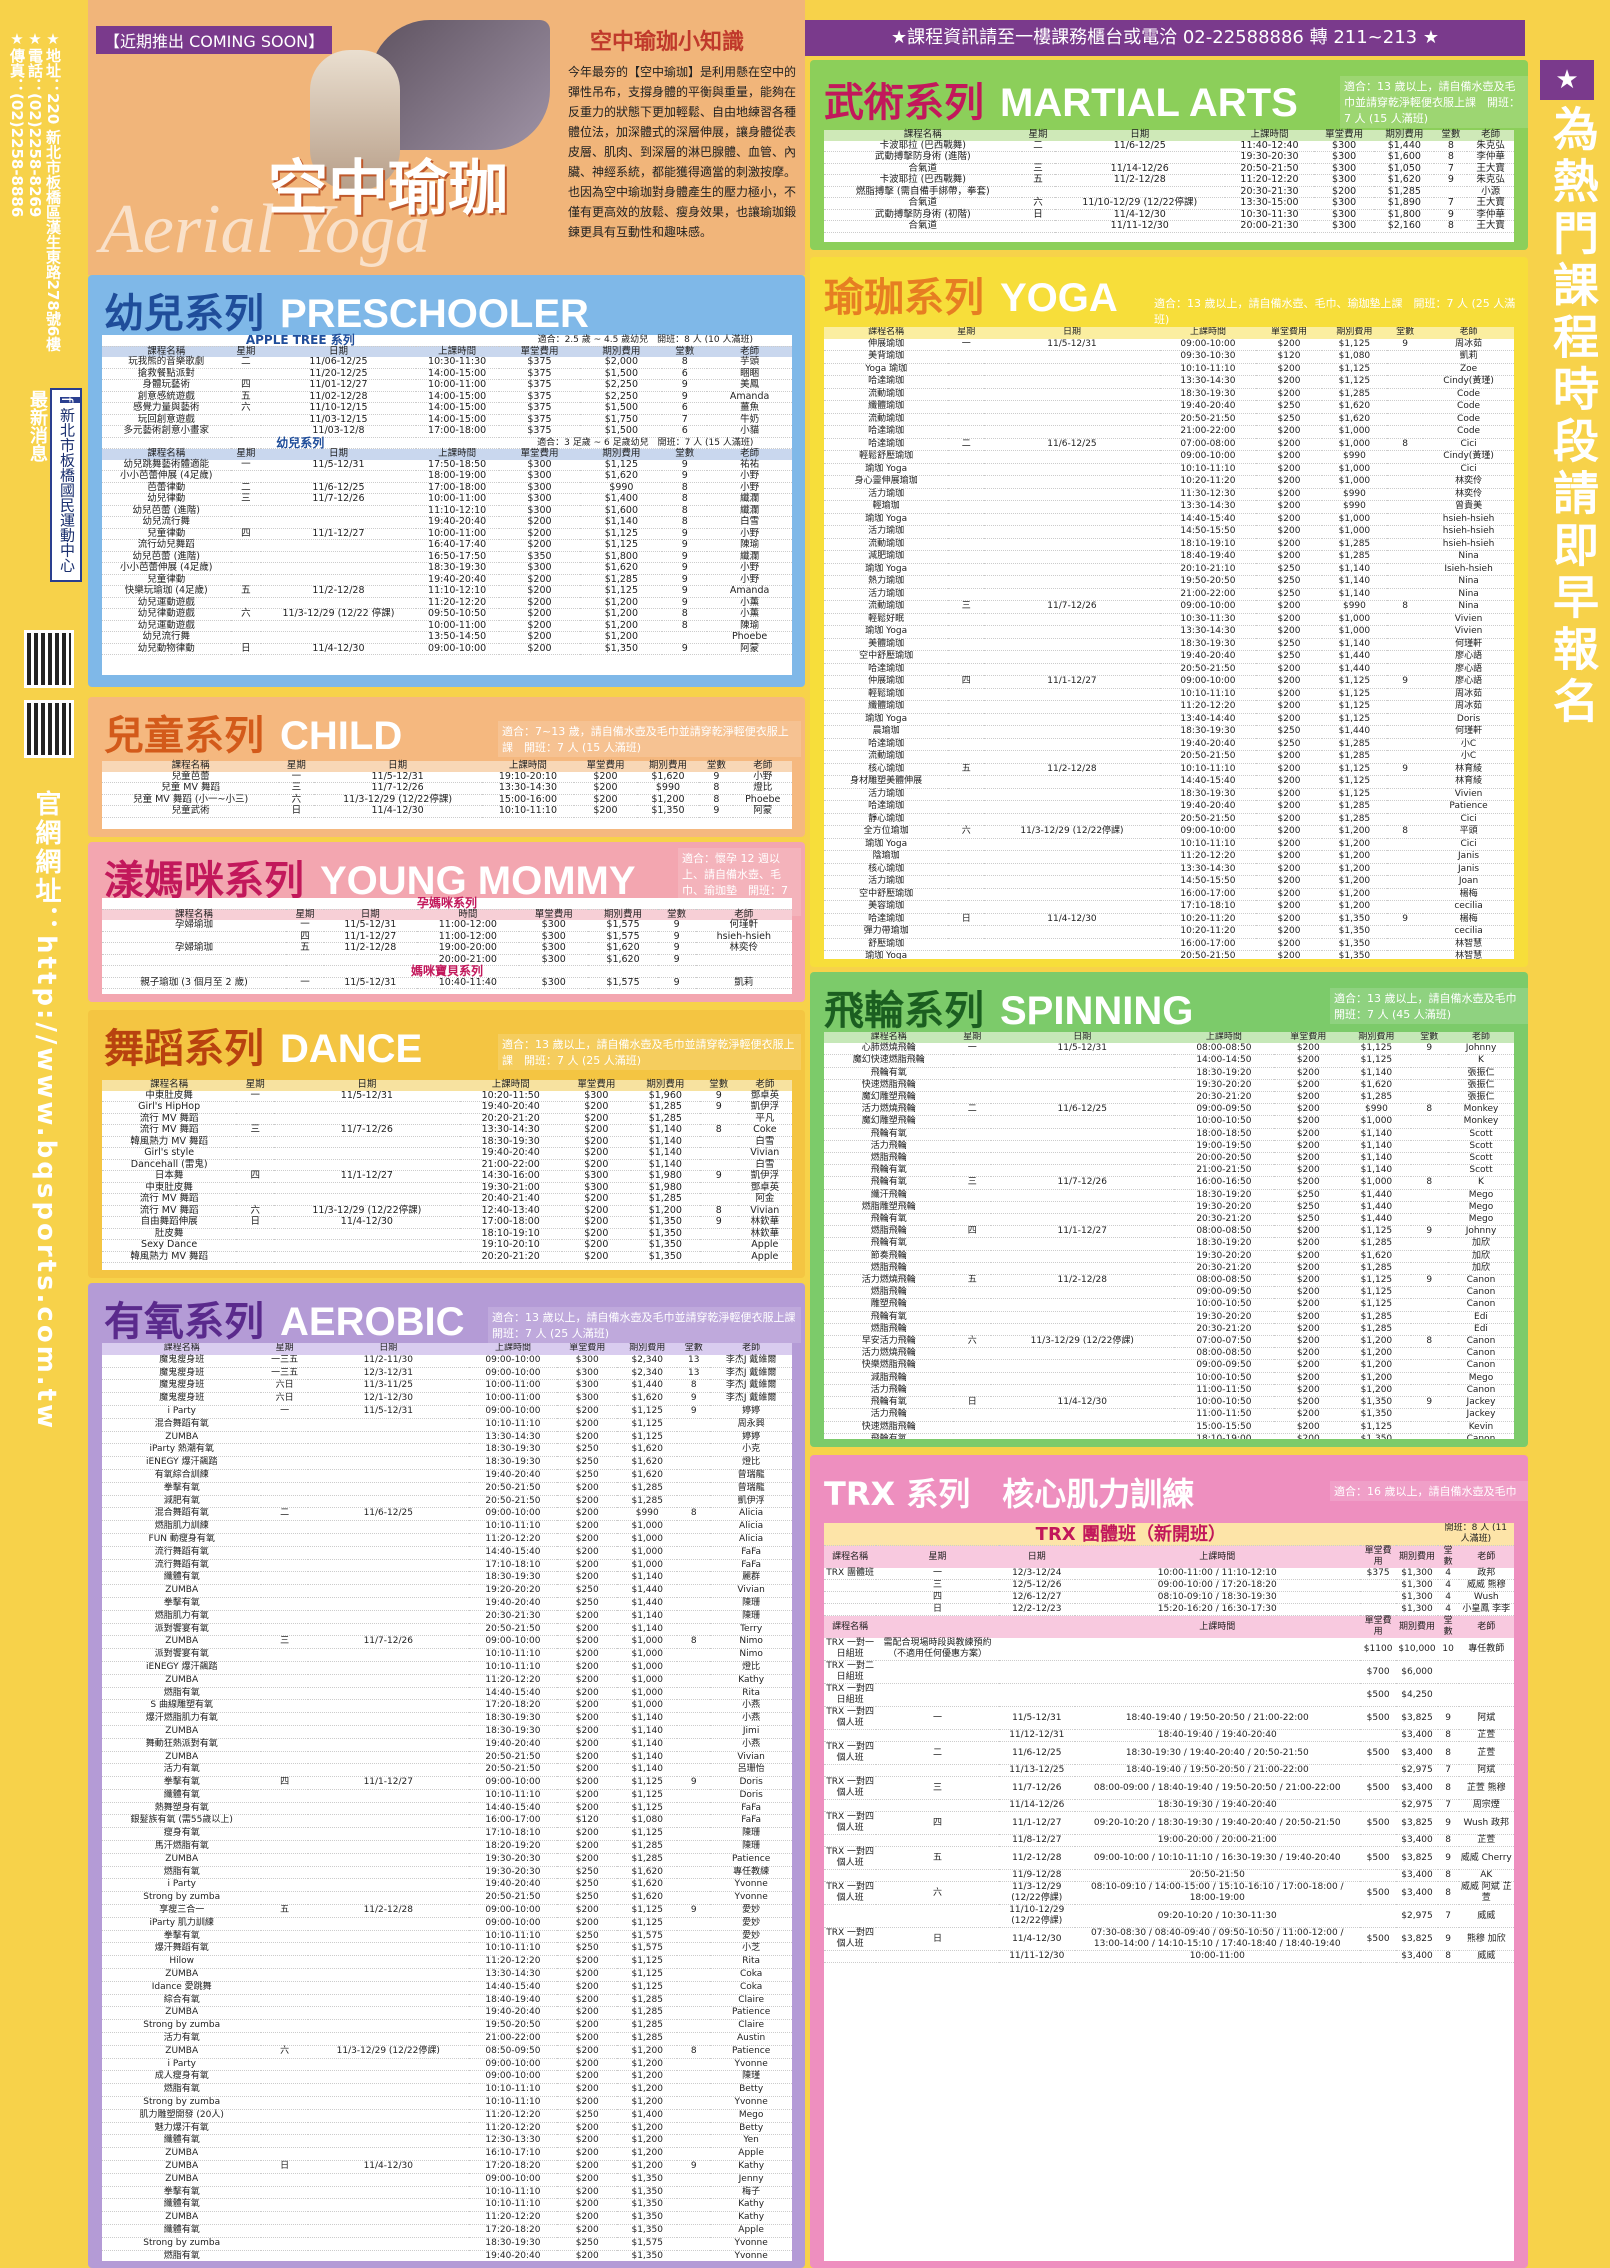 Image resolution: width=1610 pixels, height=2268 pixels. Describe the element at coordinates (751, 1937) in the screenshot. I see `table-cell: 愛妙` at that location.